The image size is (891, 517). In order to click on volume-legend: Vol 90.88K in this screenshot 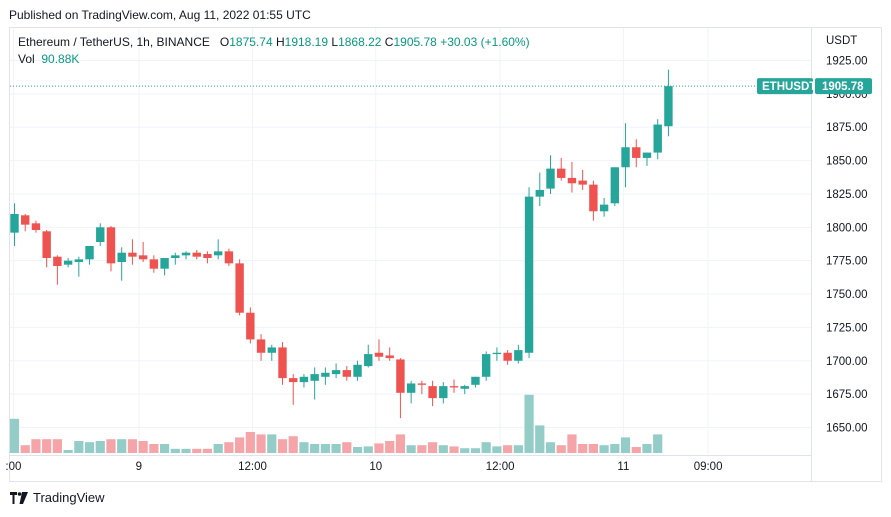, I will do `click(48, 59)`.